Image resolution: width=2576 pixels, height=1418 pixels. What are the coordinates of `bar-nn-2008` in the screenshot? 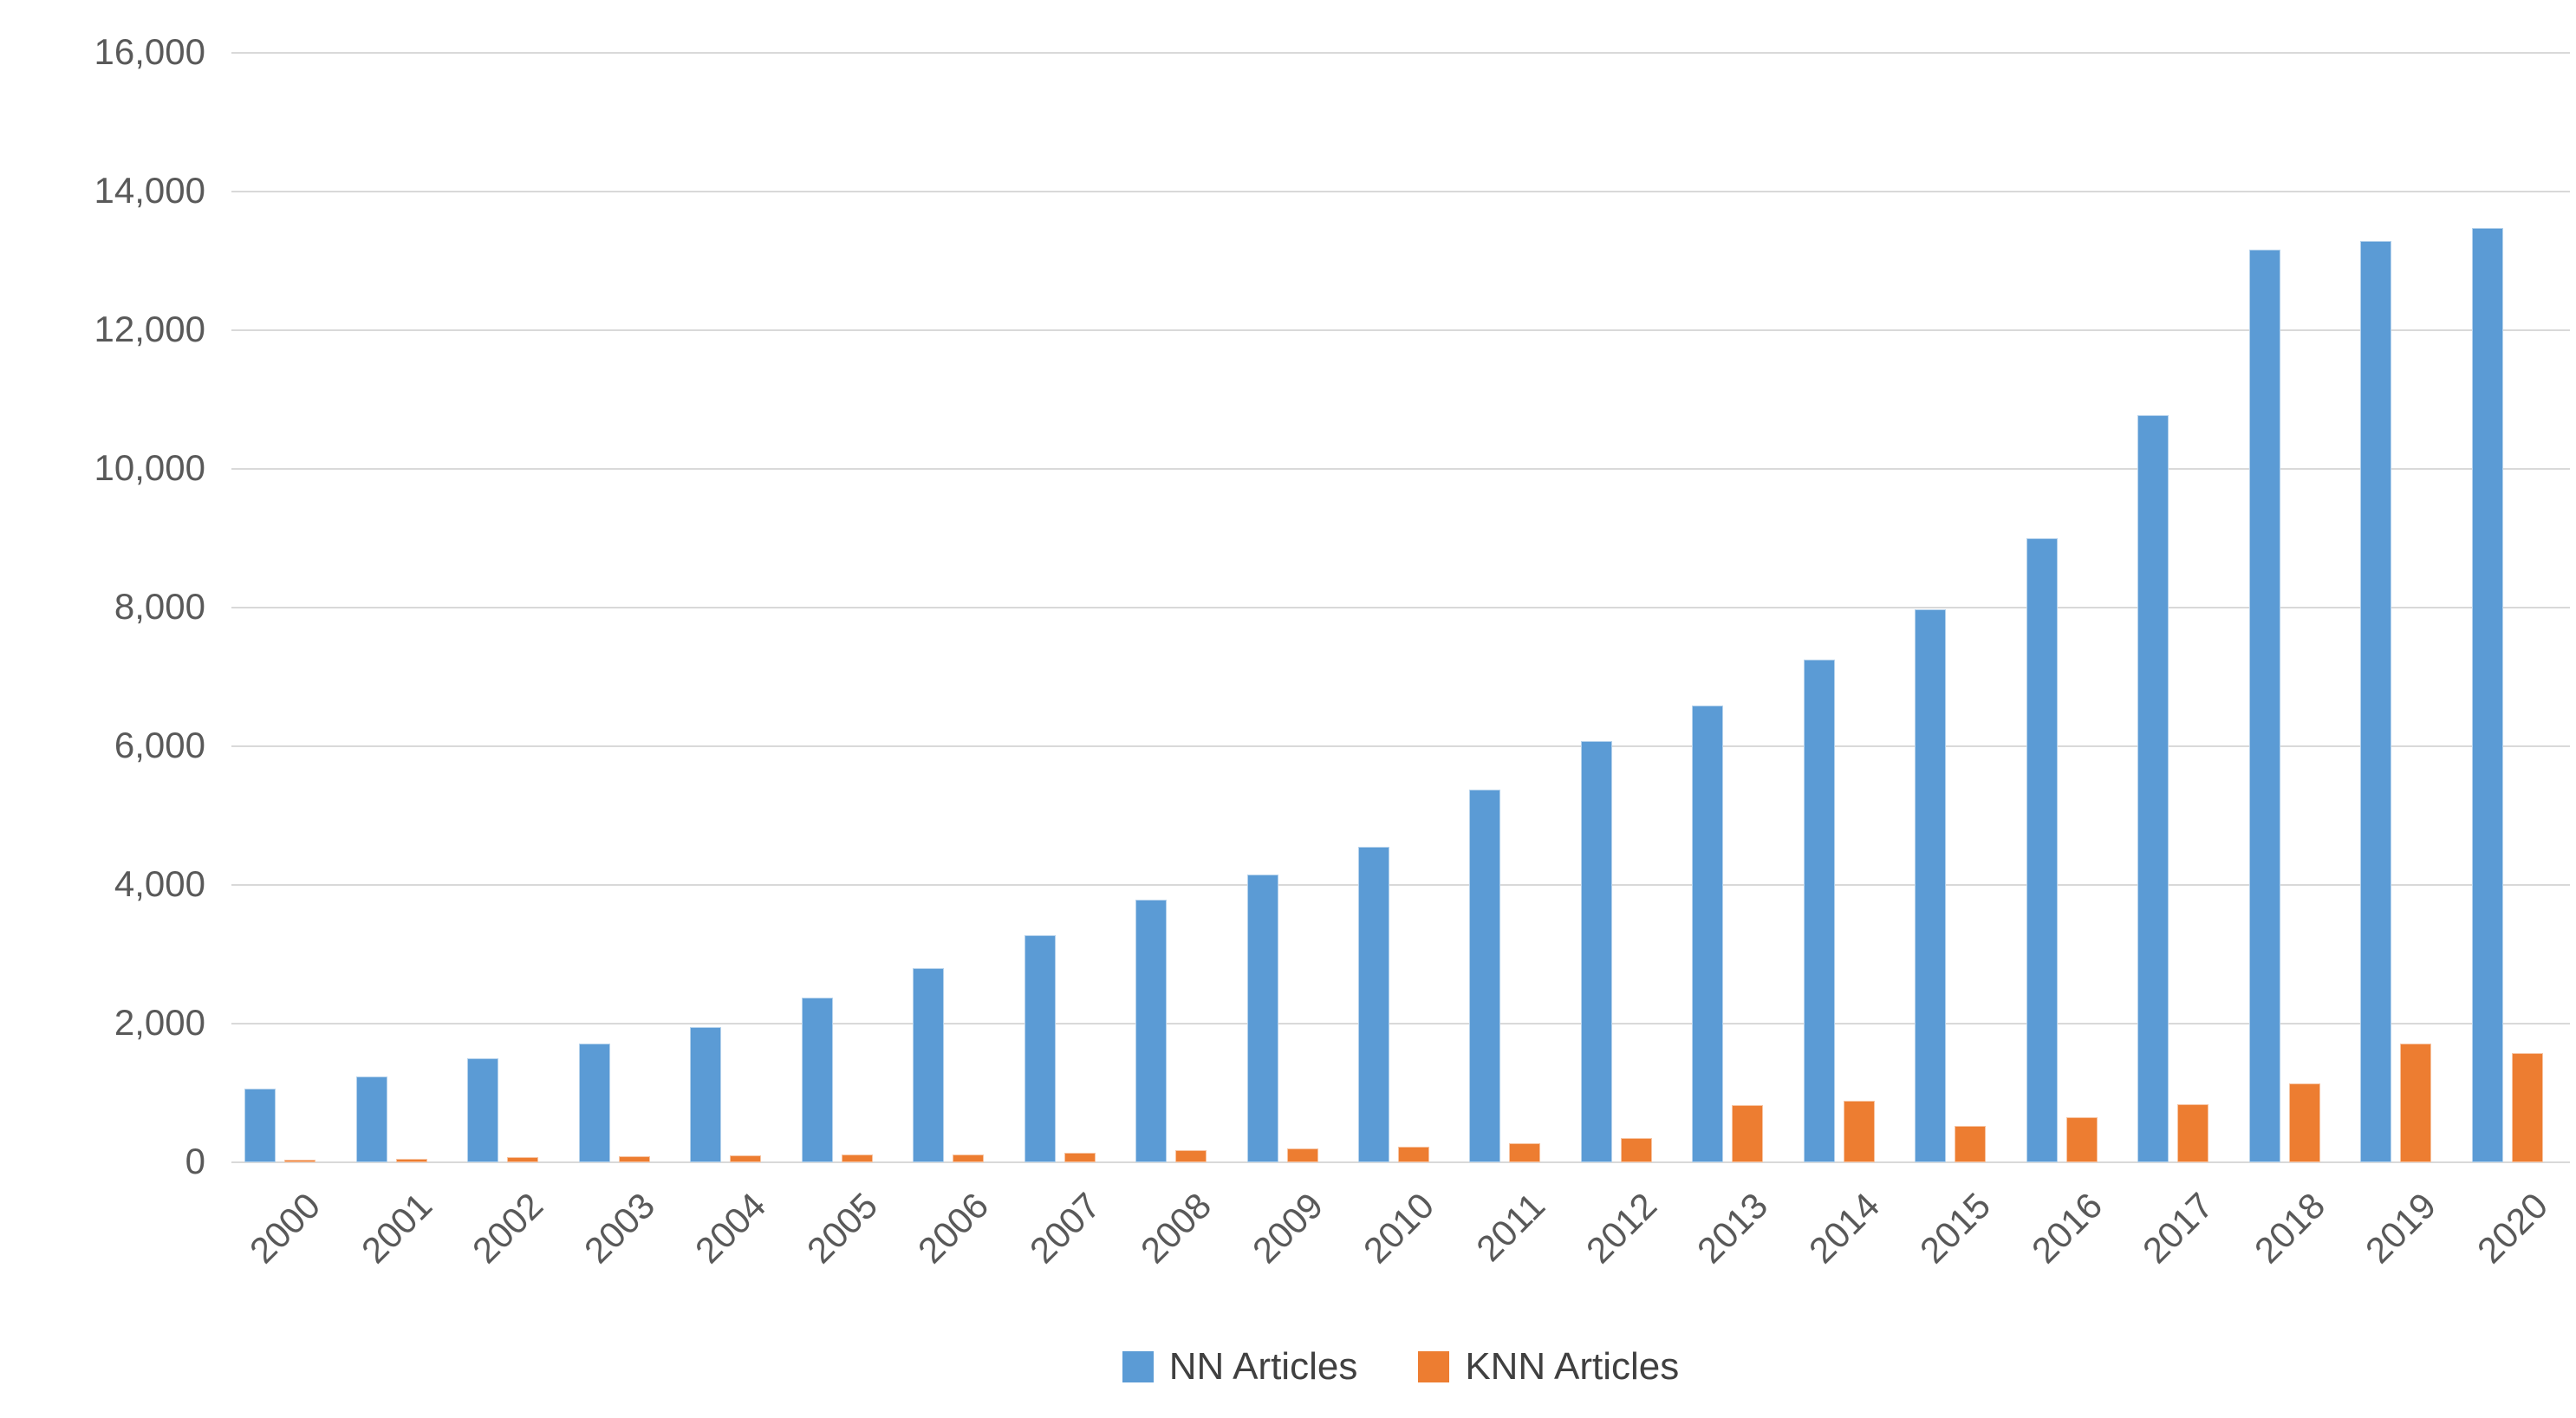 It's located at (1151, 1030).